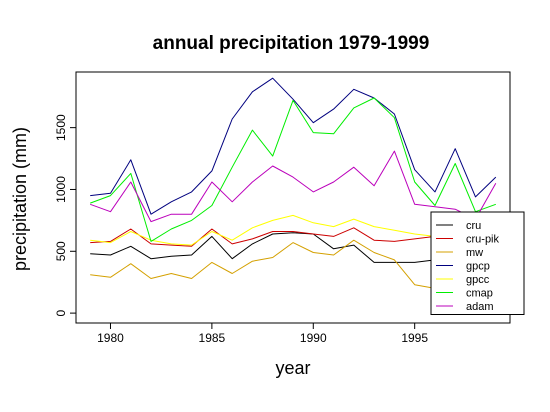 The image size is (550, 412). Describe the element at coordinates (65, 215) in the screenshot. I see `y-axis: 0 500 1000 1500` at that location.